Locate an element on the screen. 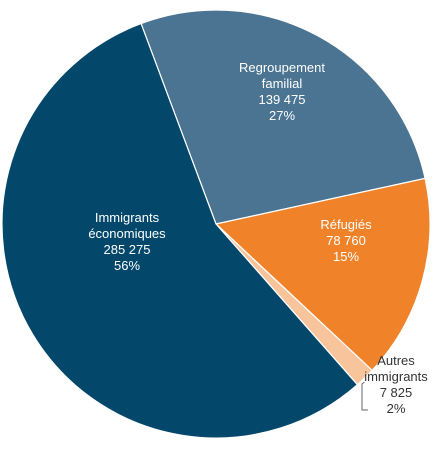 This screenshot has width=446, height=449. slice-value: 285 275 is located at coordinates (127, 249).